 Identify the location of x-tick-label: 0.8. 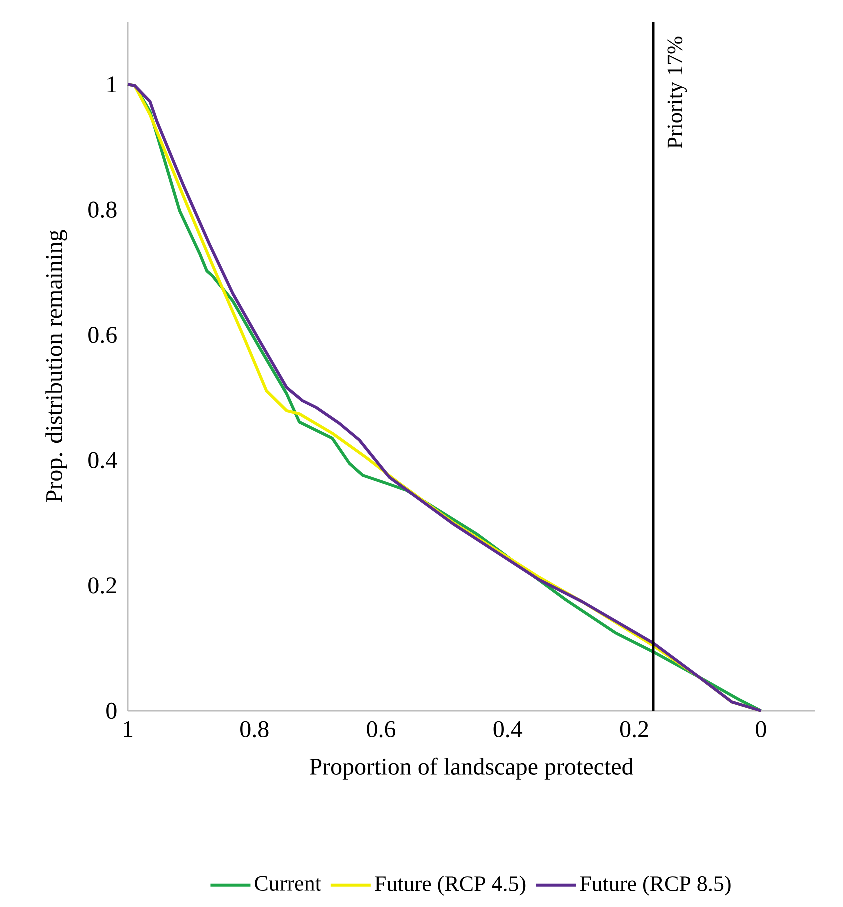
(254, 729).